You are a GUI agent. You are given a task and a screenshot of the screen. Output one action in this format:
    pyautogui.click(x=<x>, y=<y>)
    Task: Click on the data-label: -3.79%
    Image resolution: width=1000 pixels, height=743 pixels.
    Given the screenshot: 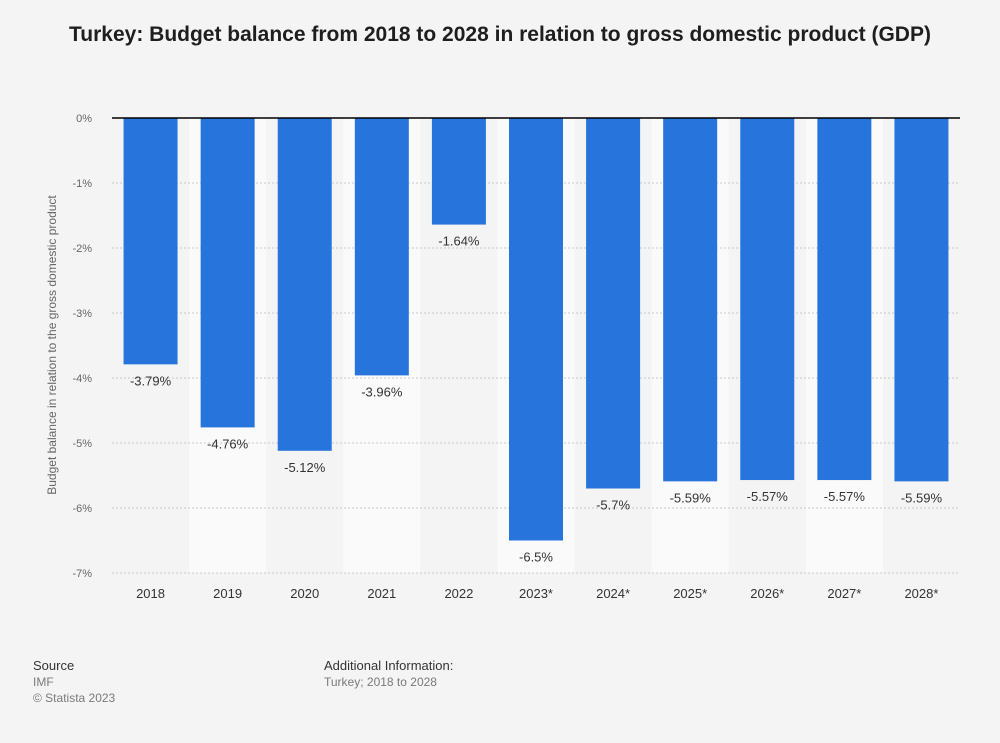 What is the action you would take?
    pyautogui.click(x=151, y=380)
    